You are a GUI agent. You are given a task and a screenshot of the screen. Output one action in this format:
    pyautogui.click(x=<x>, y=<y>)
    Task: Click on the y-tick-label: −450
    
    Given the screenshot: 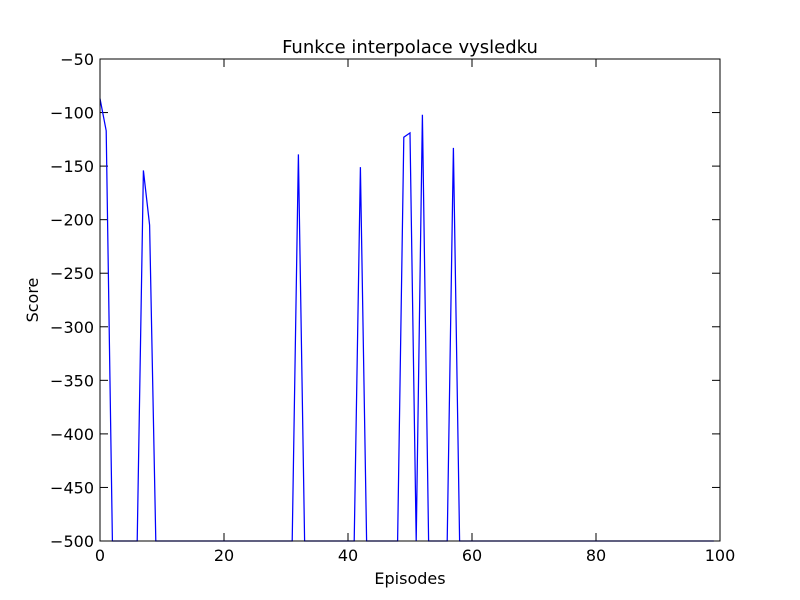 What is the action you would take?
    pyautogui.click(x=72, y=487)
    